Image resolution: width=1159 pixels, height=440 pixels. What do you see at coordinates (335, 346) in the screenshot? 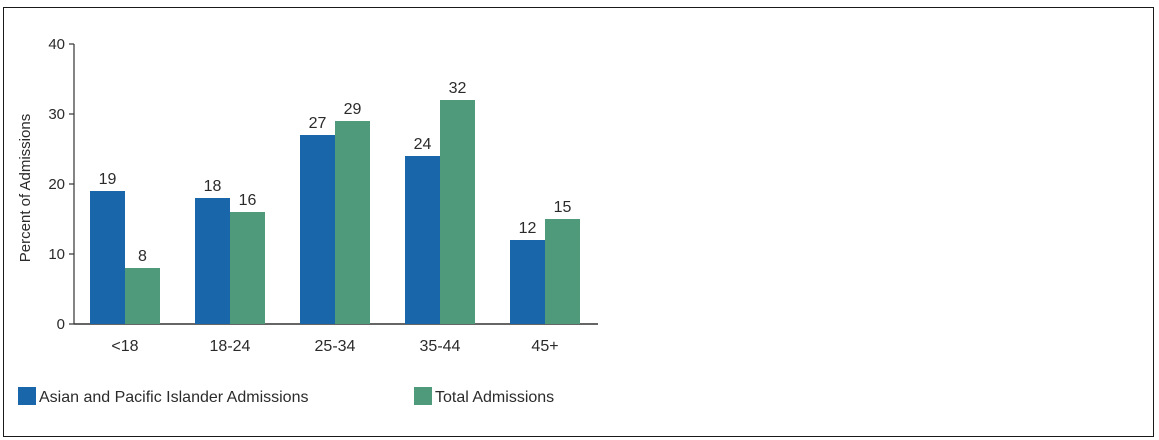
I see `x-tick-label: 25-34` at bounding box center [335, 346].